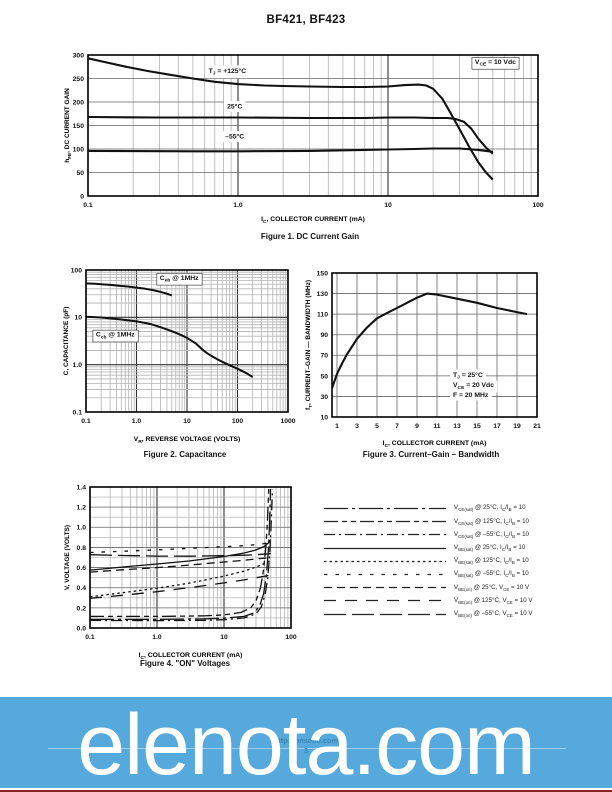 The width and height of the screenshot is (612, 792). I want to click on y-tick-label: 0.1, so click(78, 412).